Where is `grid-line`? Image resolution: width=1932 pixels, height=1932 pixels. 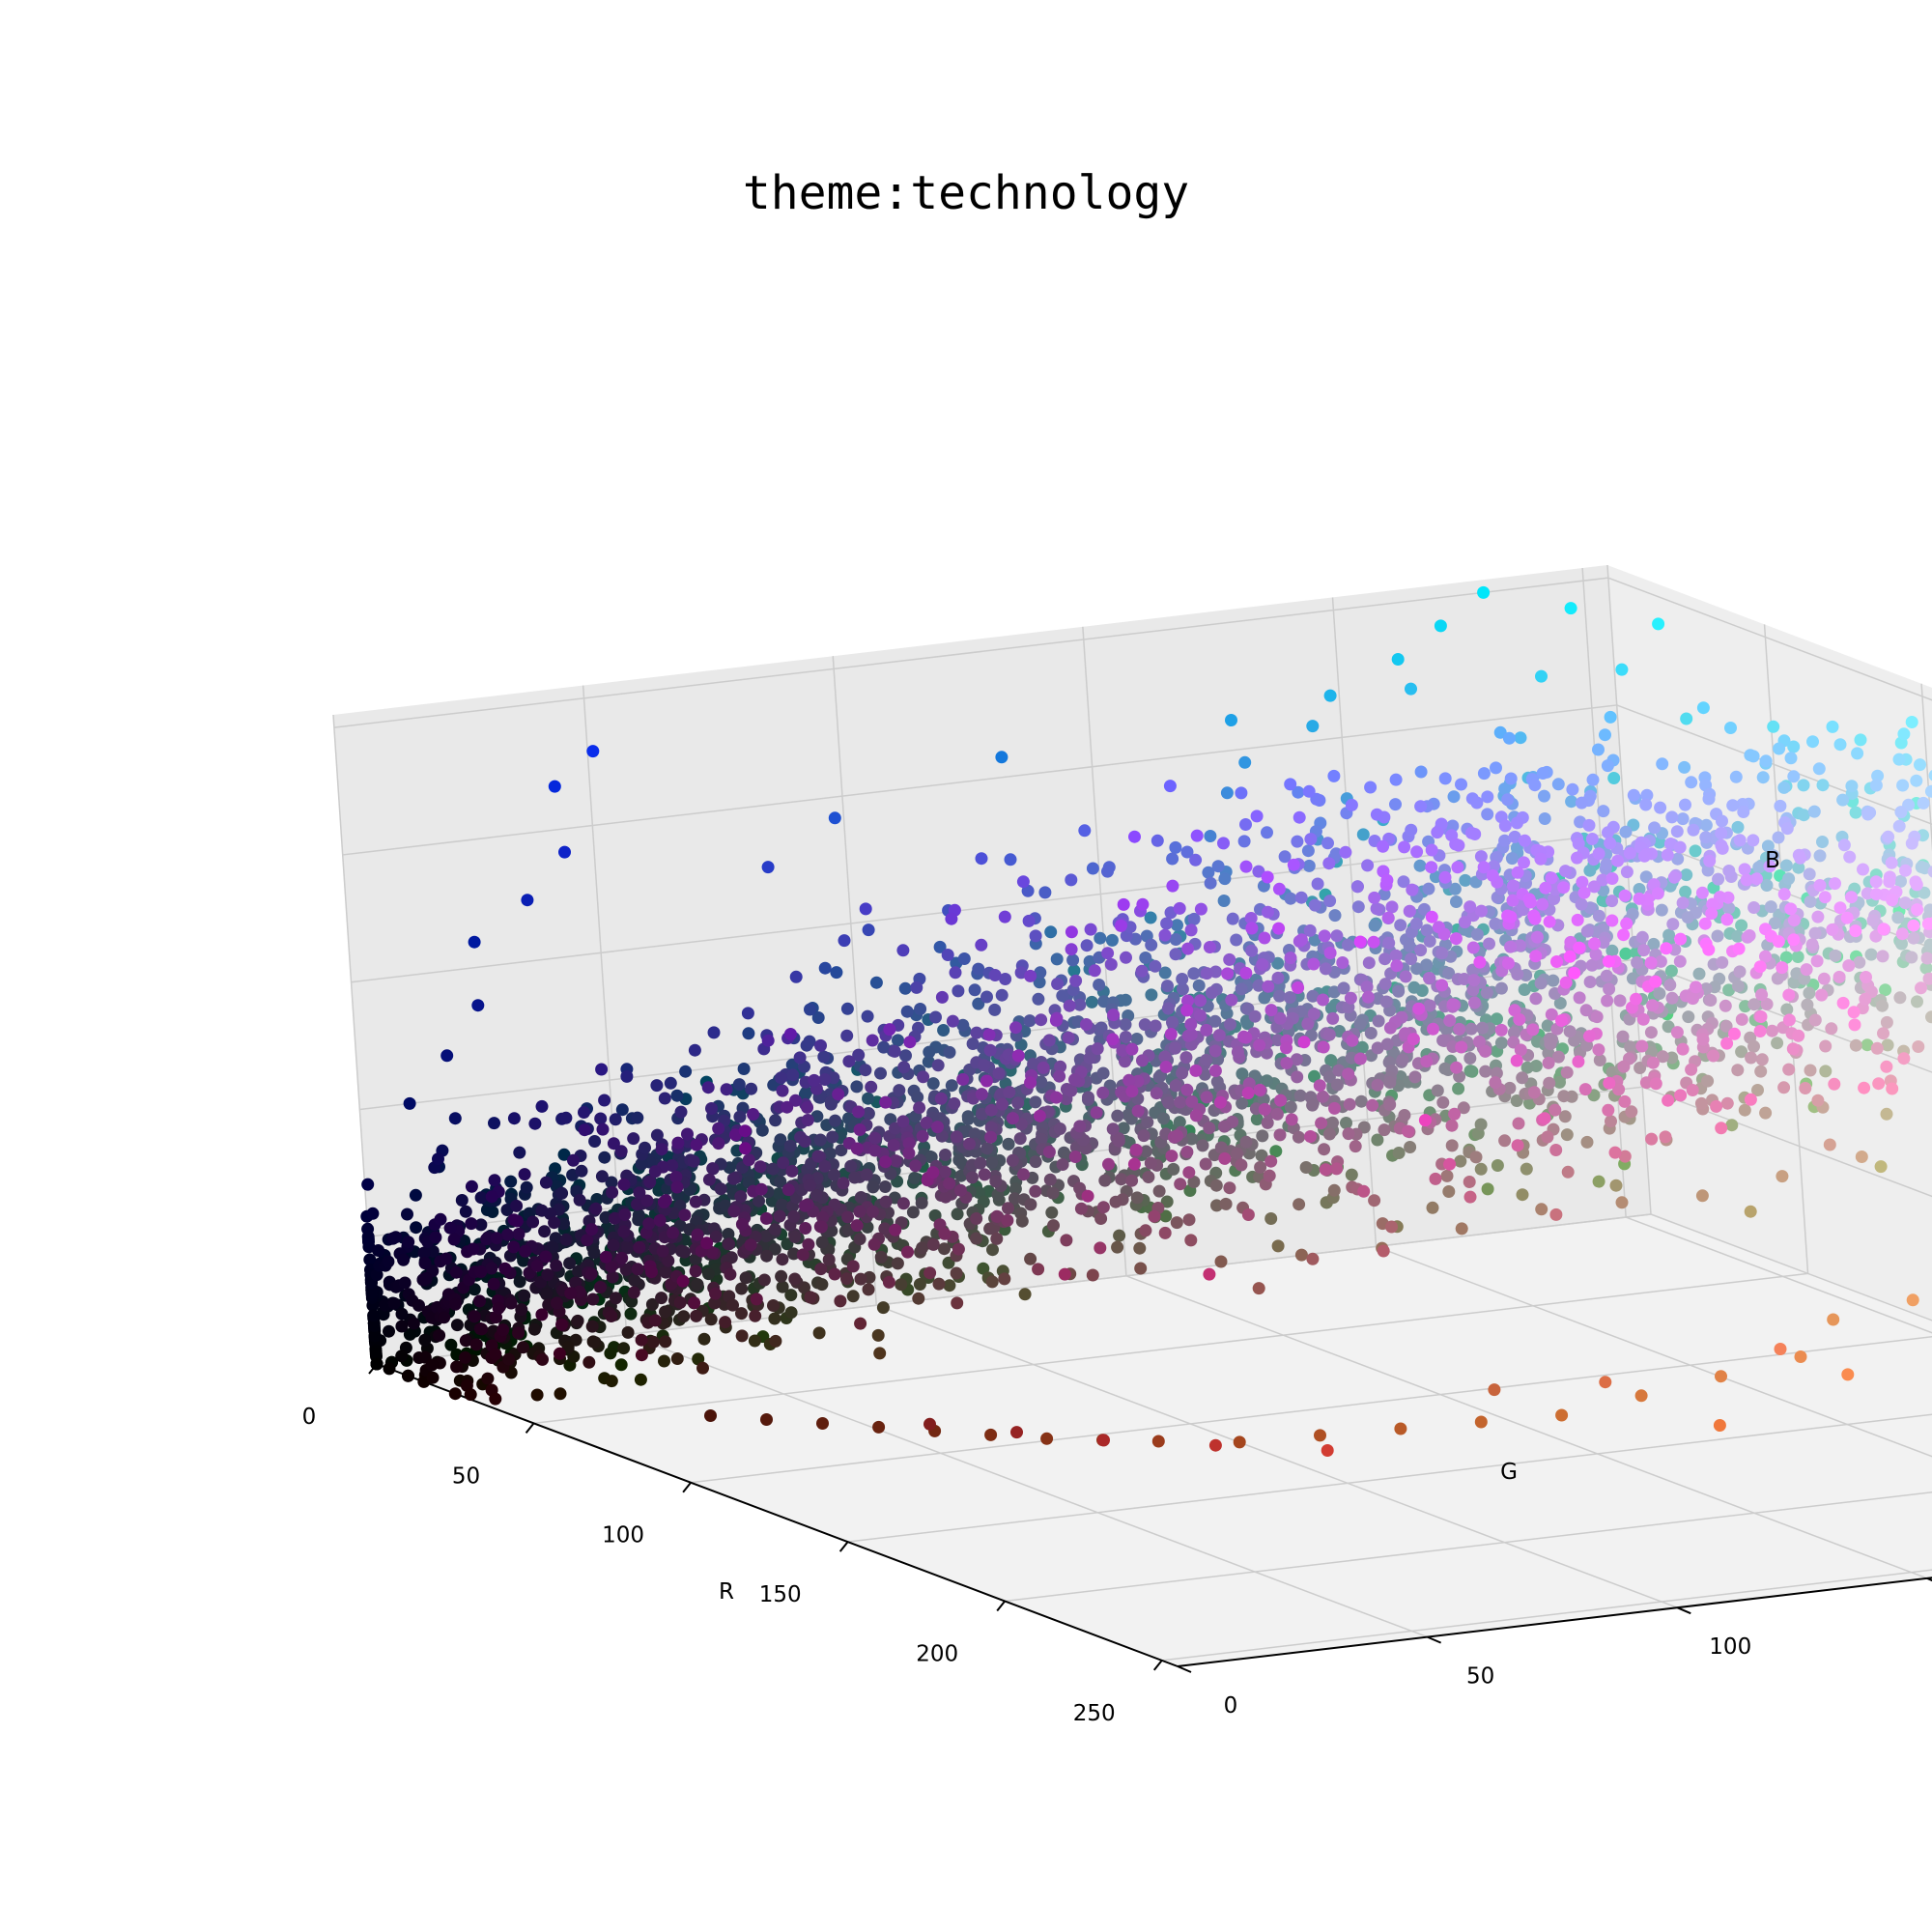
grid-line is located at coordinates (1791, 1267).